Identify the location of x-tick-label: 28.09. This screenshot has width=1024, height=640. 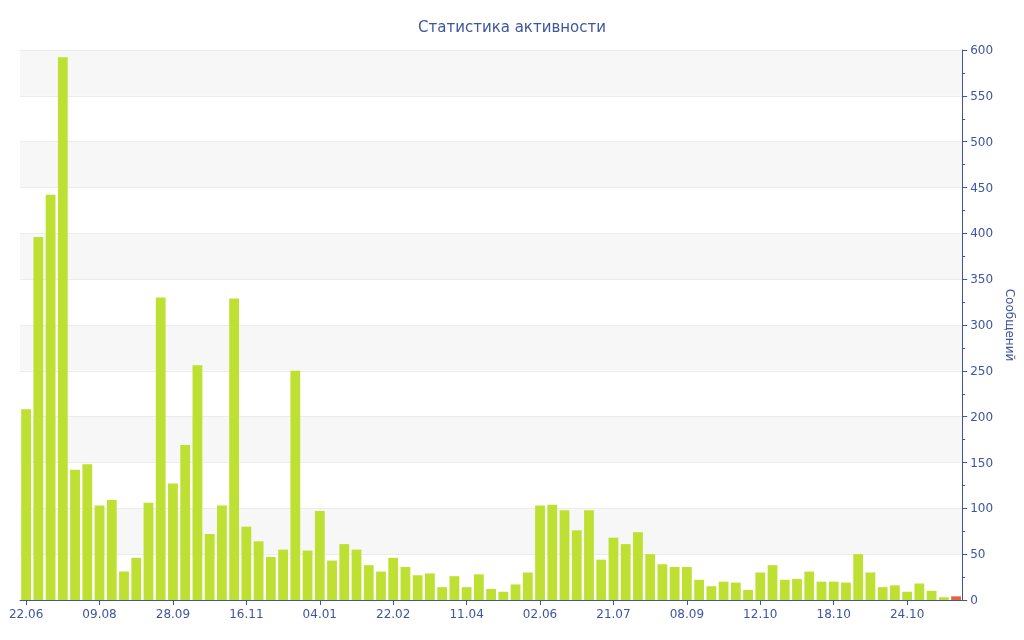
(173, 614).